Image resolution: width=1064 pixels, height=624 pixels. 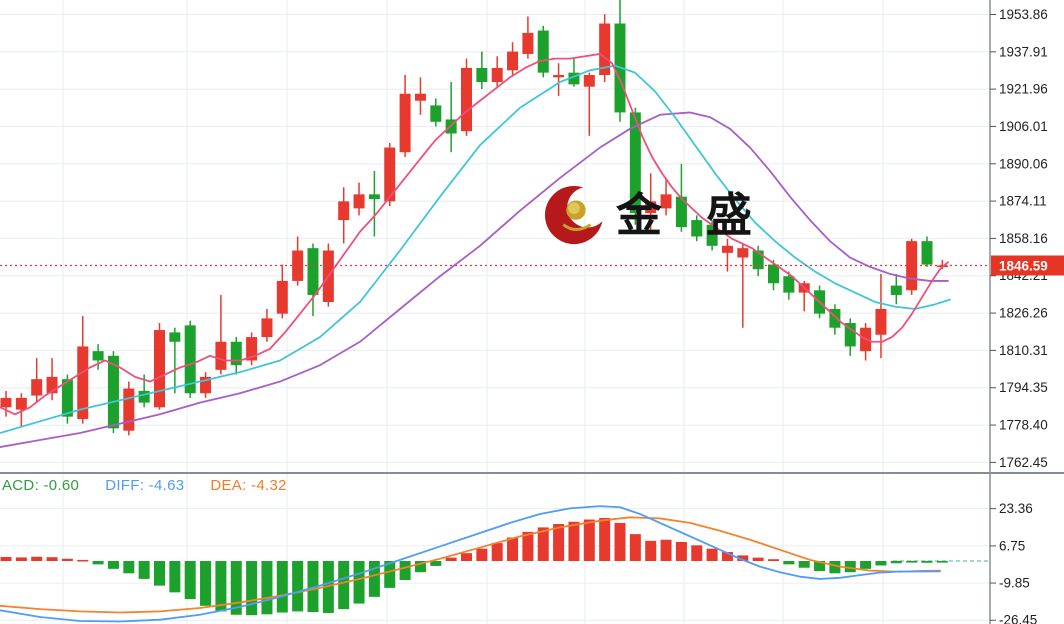 What do you see at coordinates (1014, 583) in the screenshot?
I see `svg-text: -9.85` at bounding box center [1014, 583].